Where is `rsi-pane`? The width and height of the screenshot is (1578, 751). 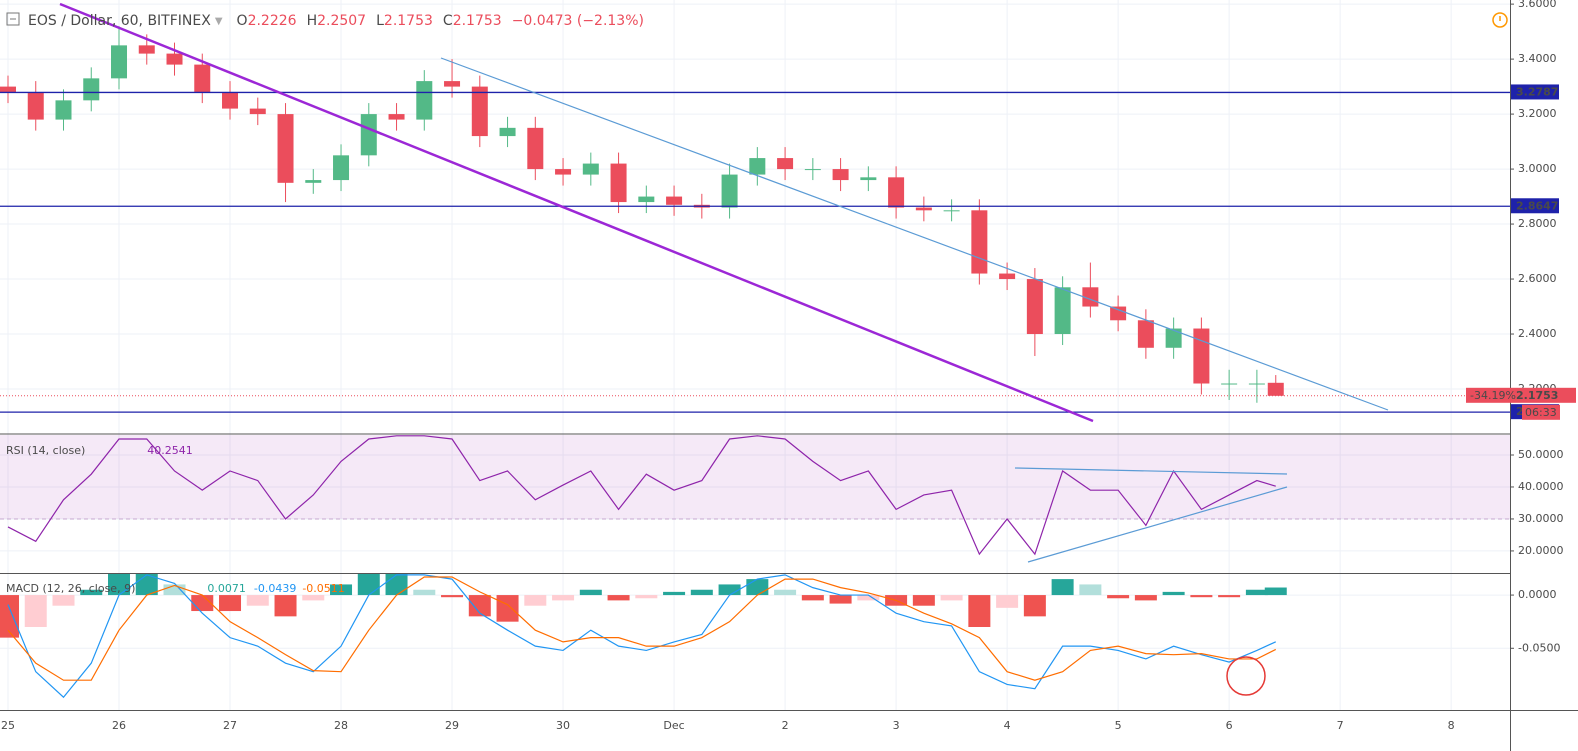
rsi-pane is located at coordinates (641, 495).